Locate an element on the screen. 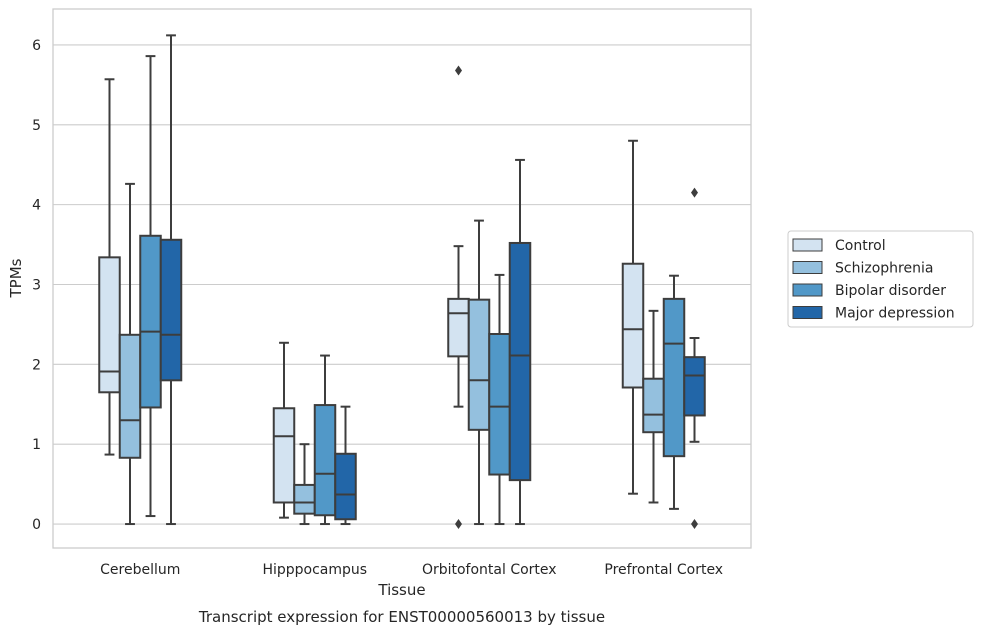  y-tick-label-4: 4 is located at coordinates (36, 206).